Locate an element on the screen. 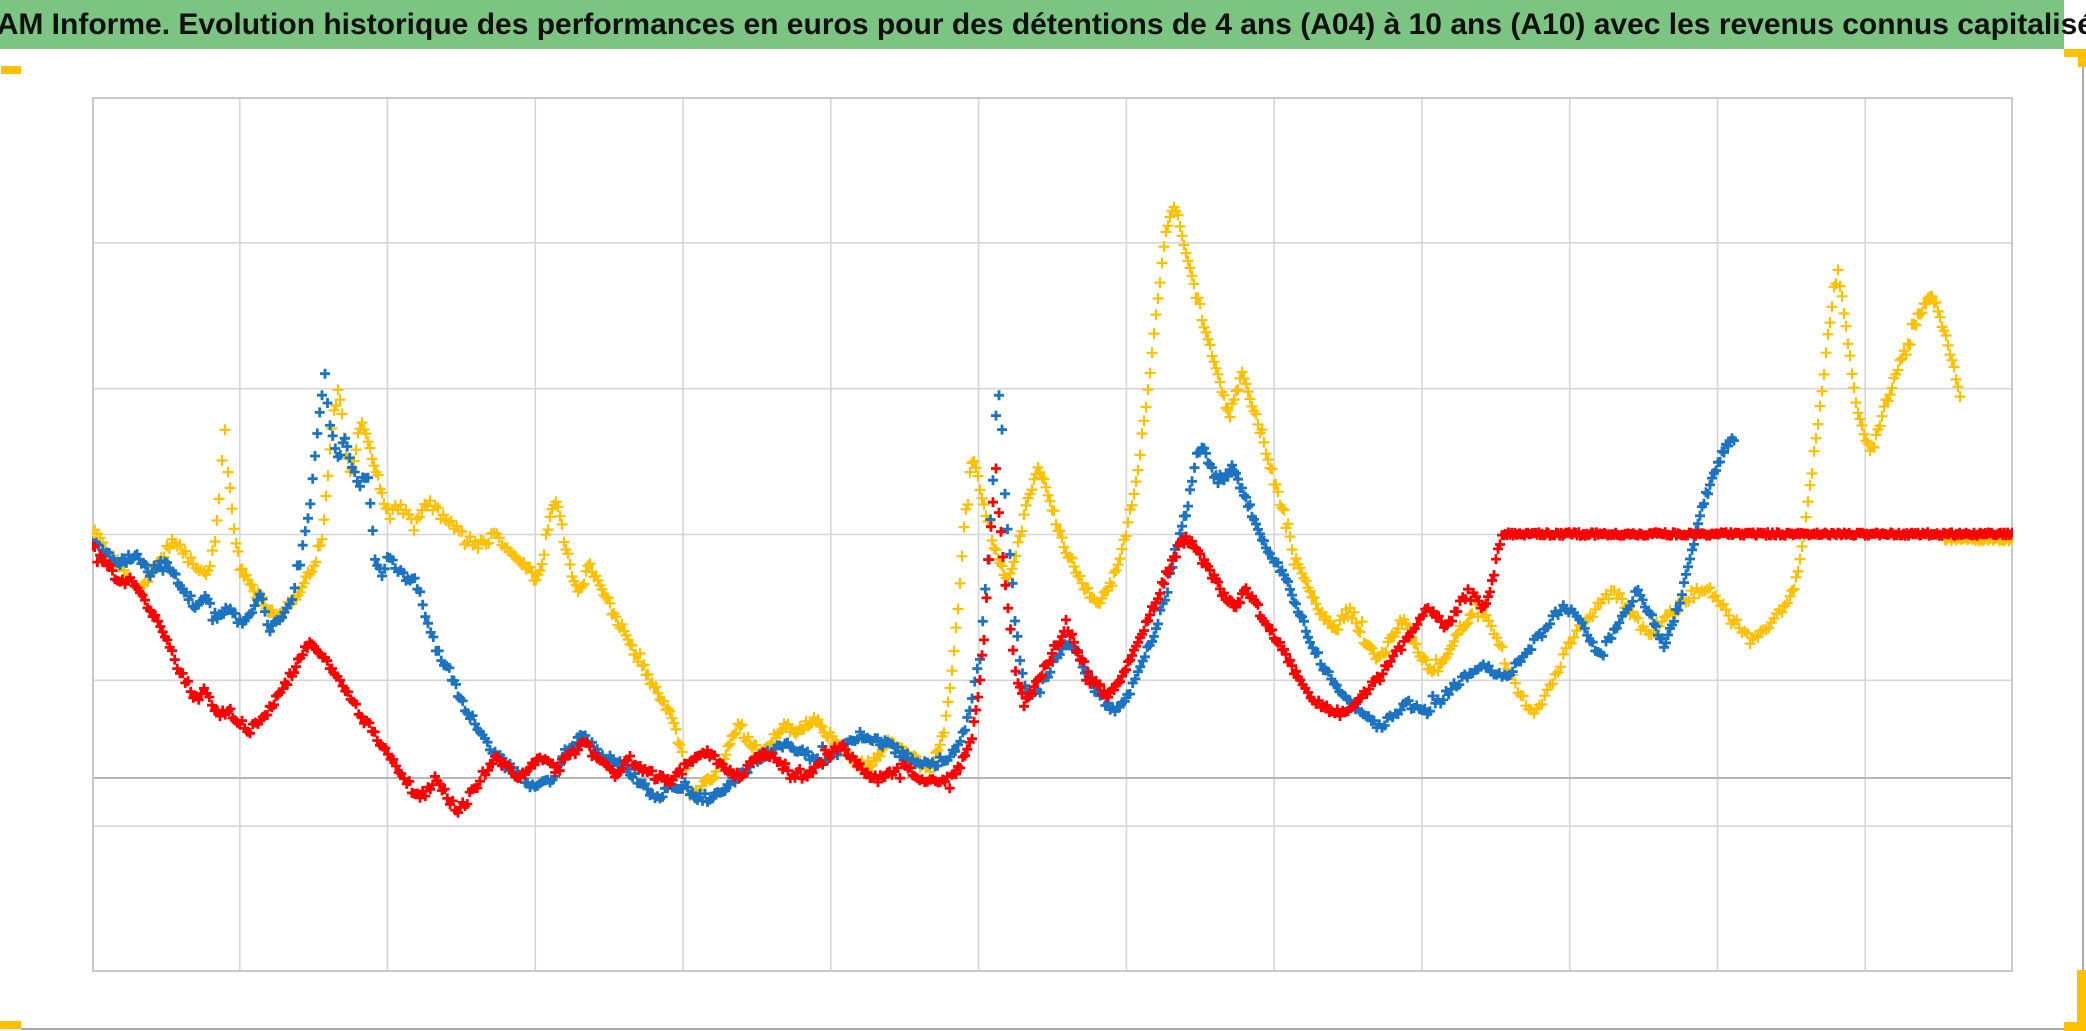 This screenshot has height=1031, width=2086. page-edge-right is located at coordinates (2083, 518).